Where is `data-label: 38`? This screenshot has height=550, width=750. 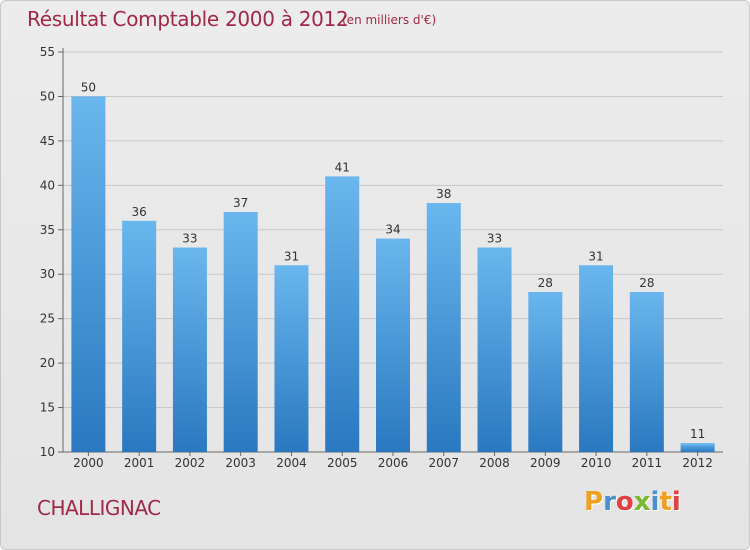
data-label: 38 is located at coordinates (443, 194).